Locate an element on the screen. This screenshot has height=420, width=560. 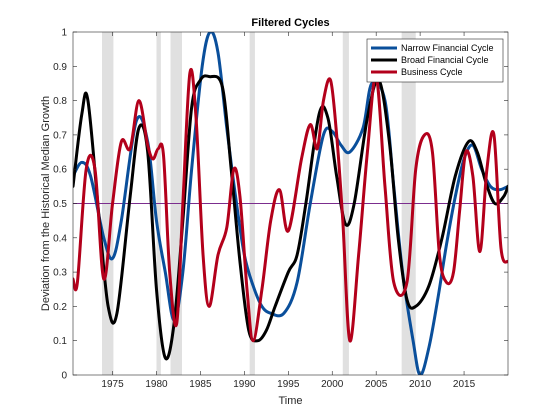
y-tick-label: 0.1 is located at coordinates (60, 341).